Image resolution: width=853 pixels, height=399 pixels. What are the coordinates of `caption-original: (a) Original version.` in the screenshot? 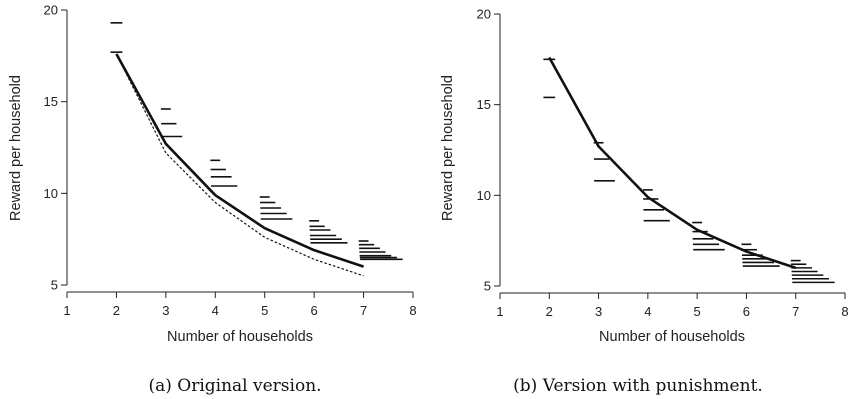 It's located at (234, 386).